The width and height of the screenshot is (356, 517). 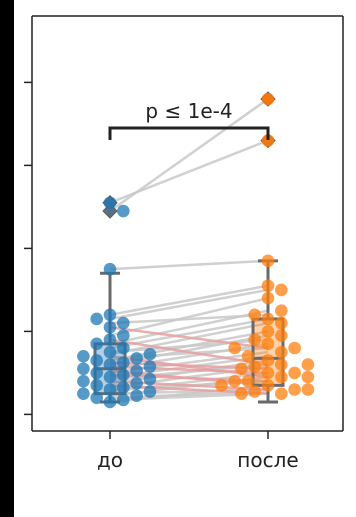 What do you see at coordinates (189, 133) in the screenshot?
I see `significance-bracket` at bounding box center [189, 133].